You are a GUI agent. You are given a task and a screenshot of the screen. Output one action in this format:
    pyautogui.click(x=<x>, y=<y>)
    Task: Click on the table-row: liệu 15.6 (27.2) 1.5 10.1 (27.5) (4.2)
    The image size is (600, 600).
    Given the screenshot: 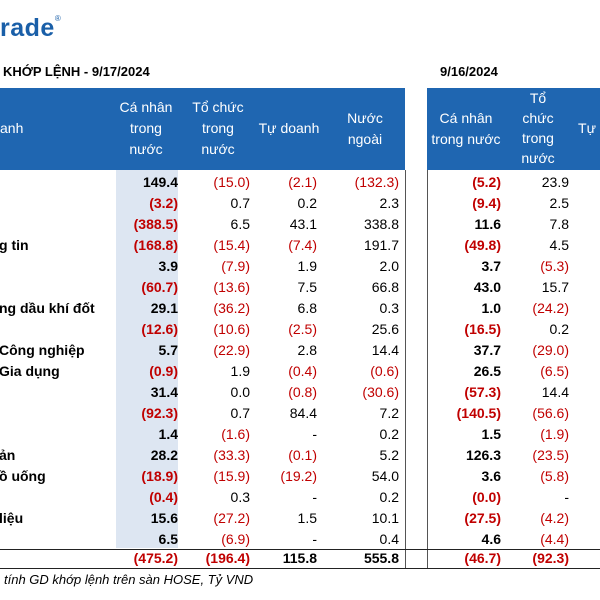 What is the action you would take?
    pyautogui.click(x=300, y=518)
    